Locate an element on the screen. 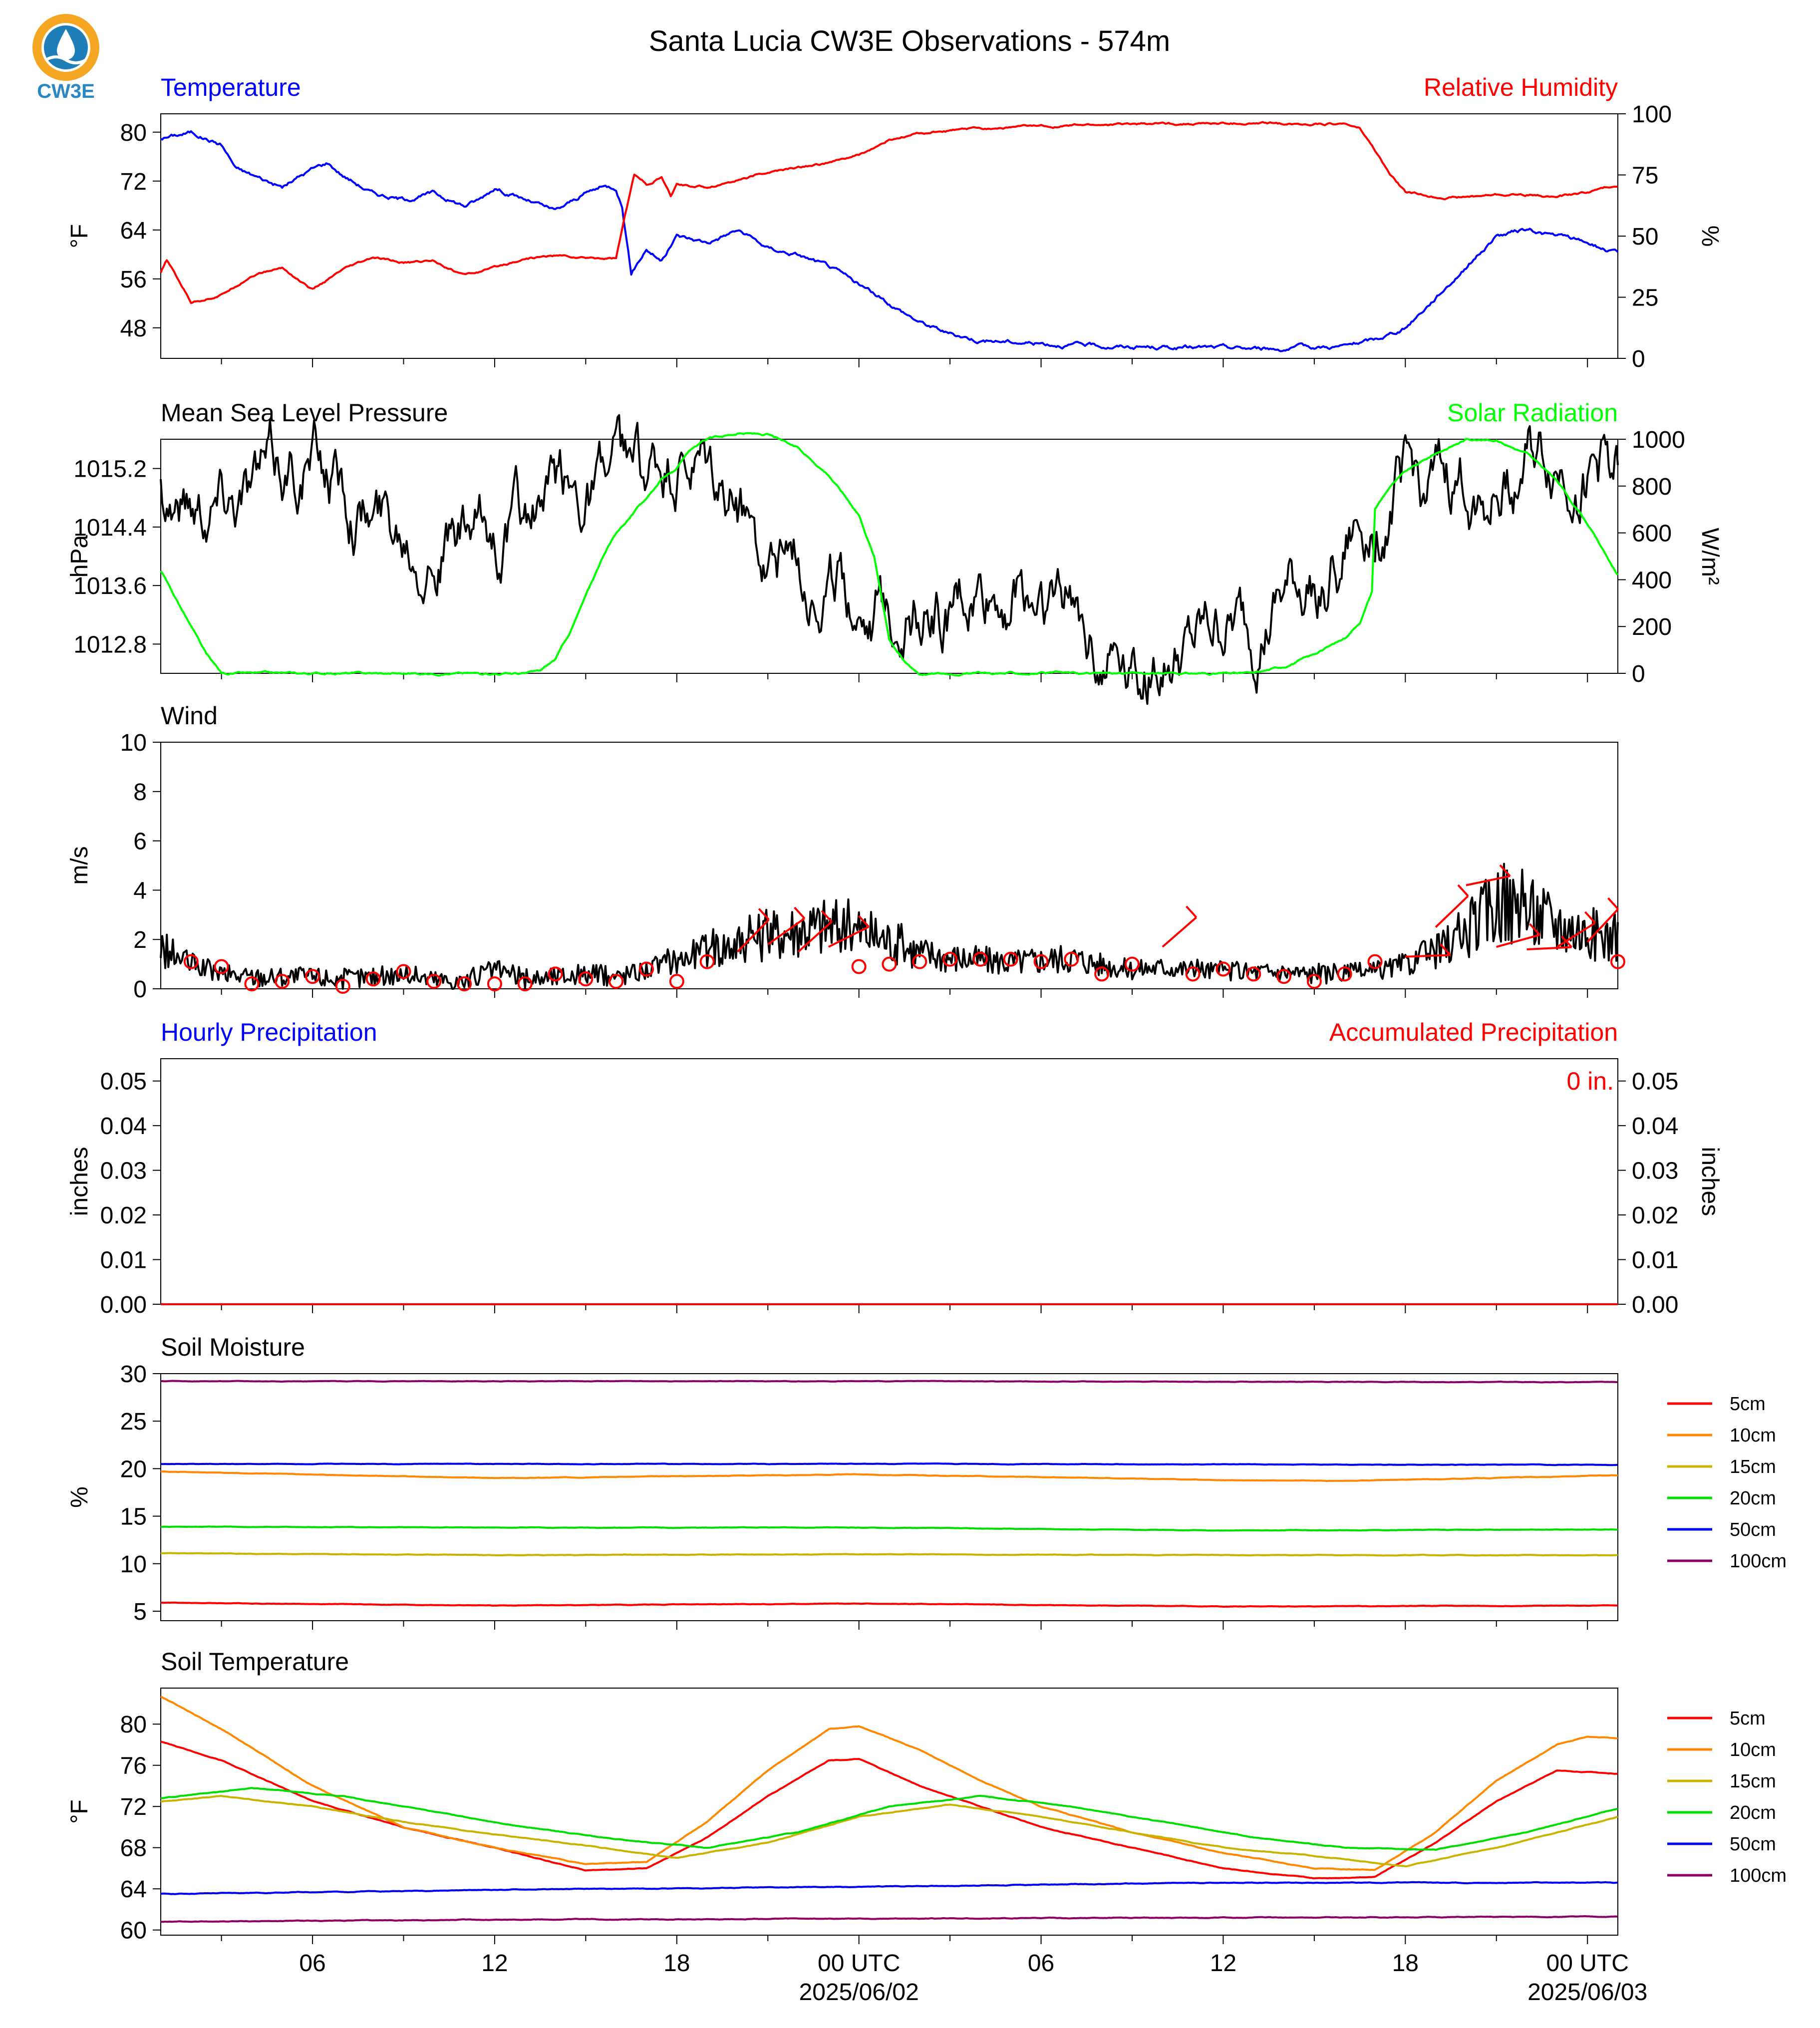 This screenshot has height=2028, width=1820. y2-tick-label: 0.00 is located at coordinates (1655, 1305).